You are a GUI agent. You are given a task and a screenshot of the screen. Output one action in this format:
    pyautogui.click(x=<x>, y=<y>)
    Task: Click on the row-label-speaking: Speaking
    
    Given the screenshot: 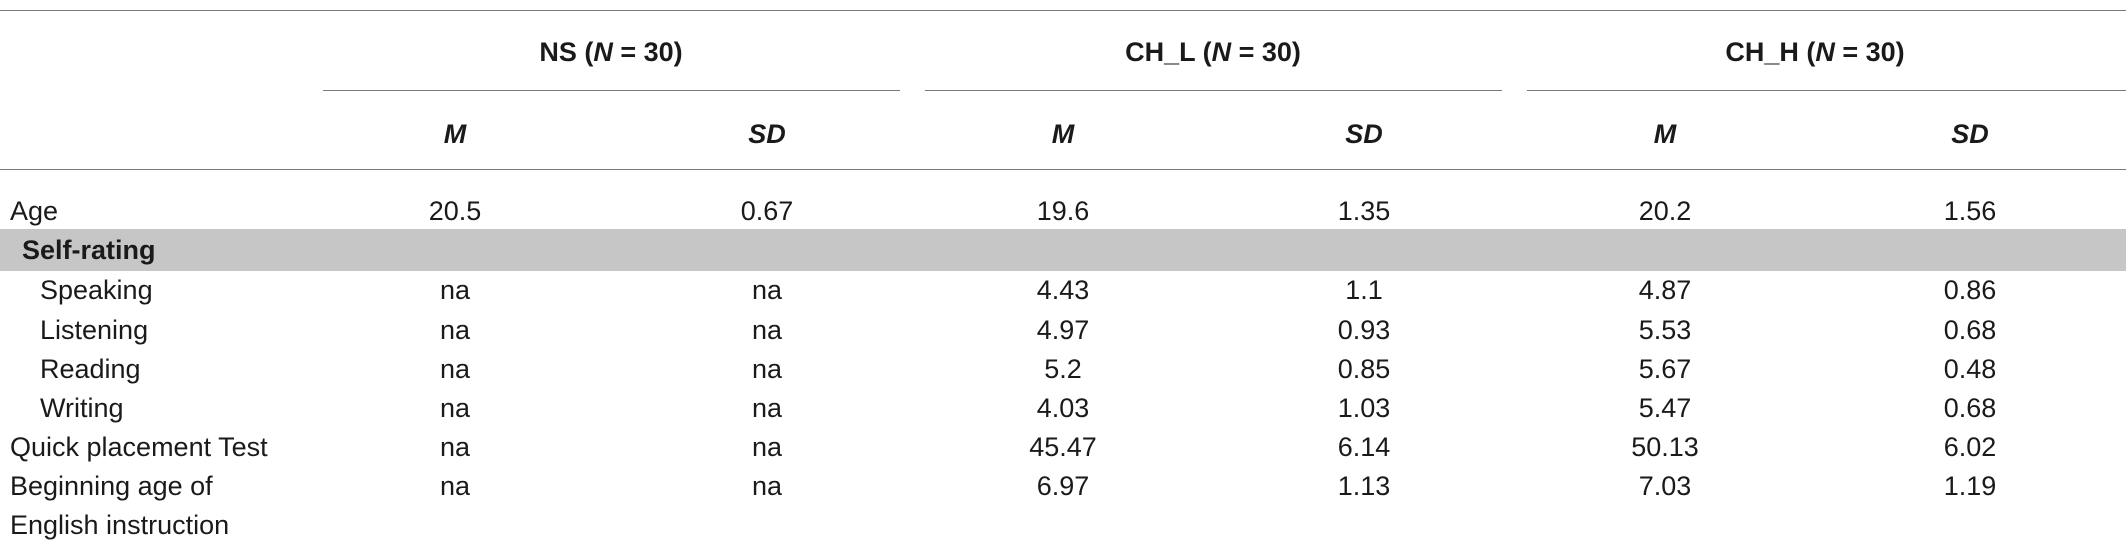 What is the action you would take?
    pyautogui.click(x=96, y=290)
    